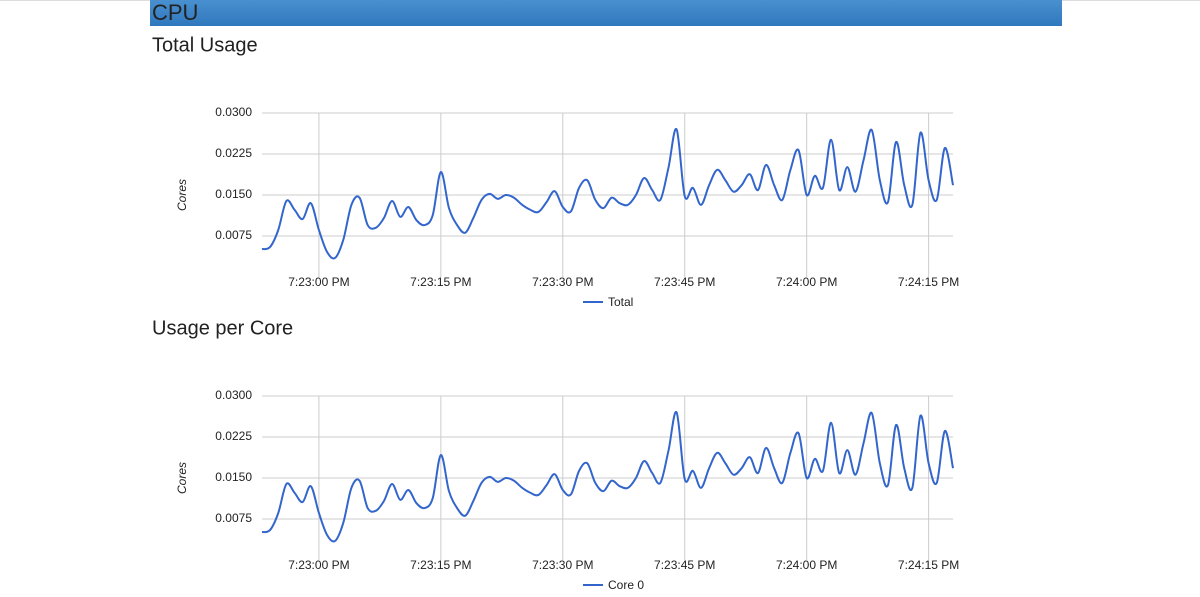  I want to click on legend-label: Total, so click(620, 302).